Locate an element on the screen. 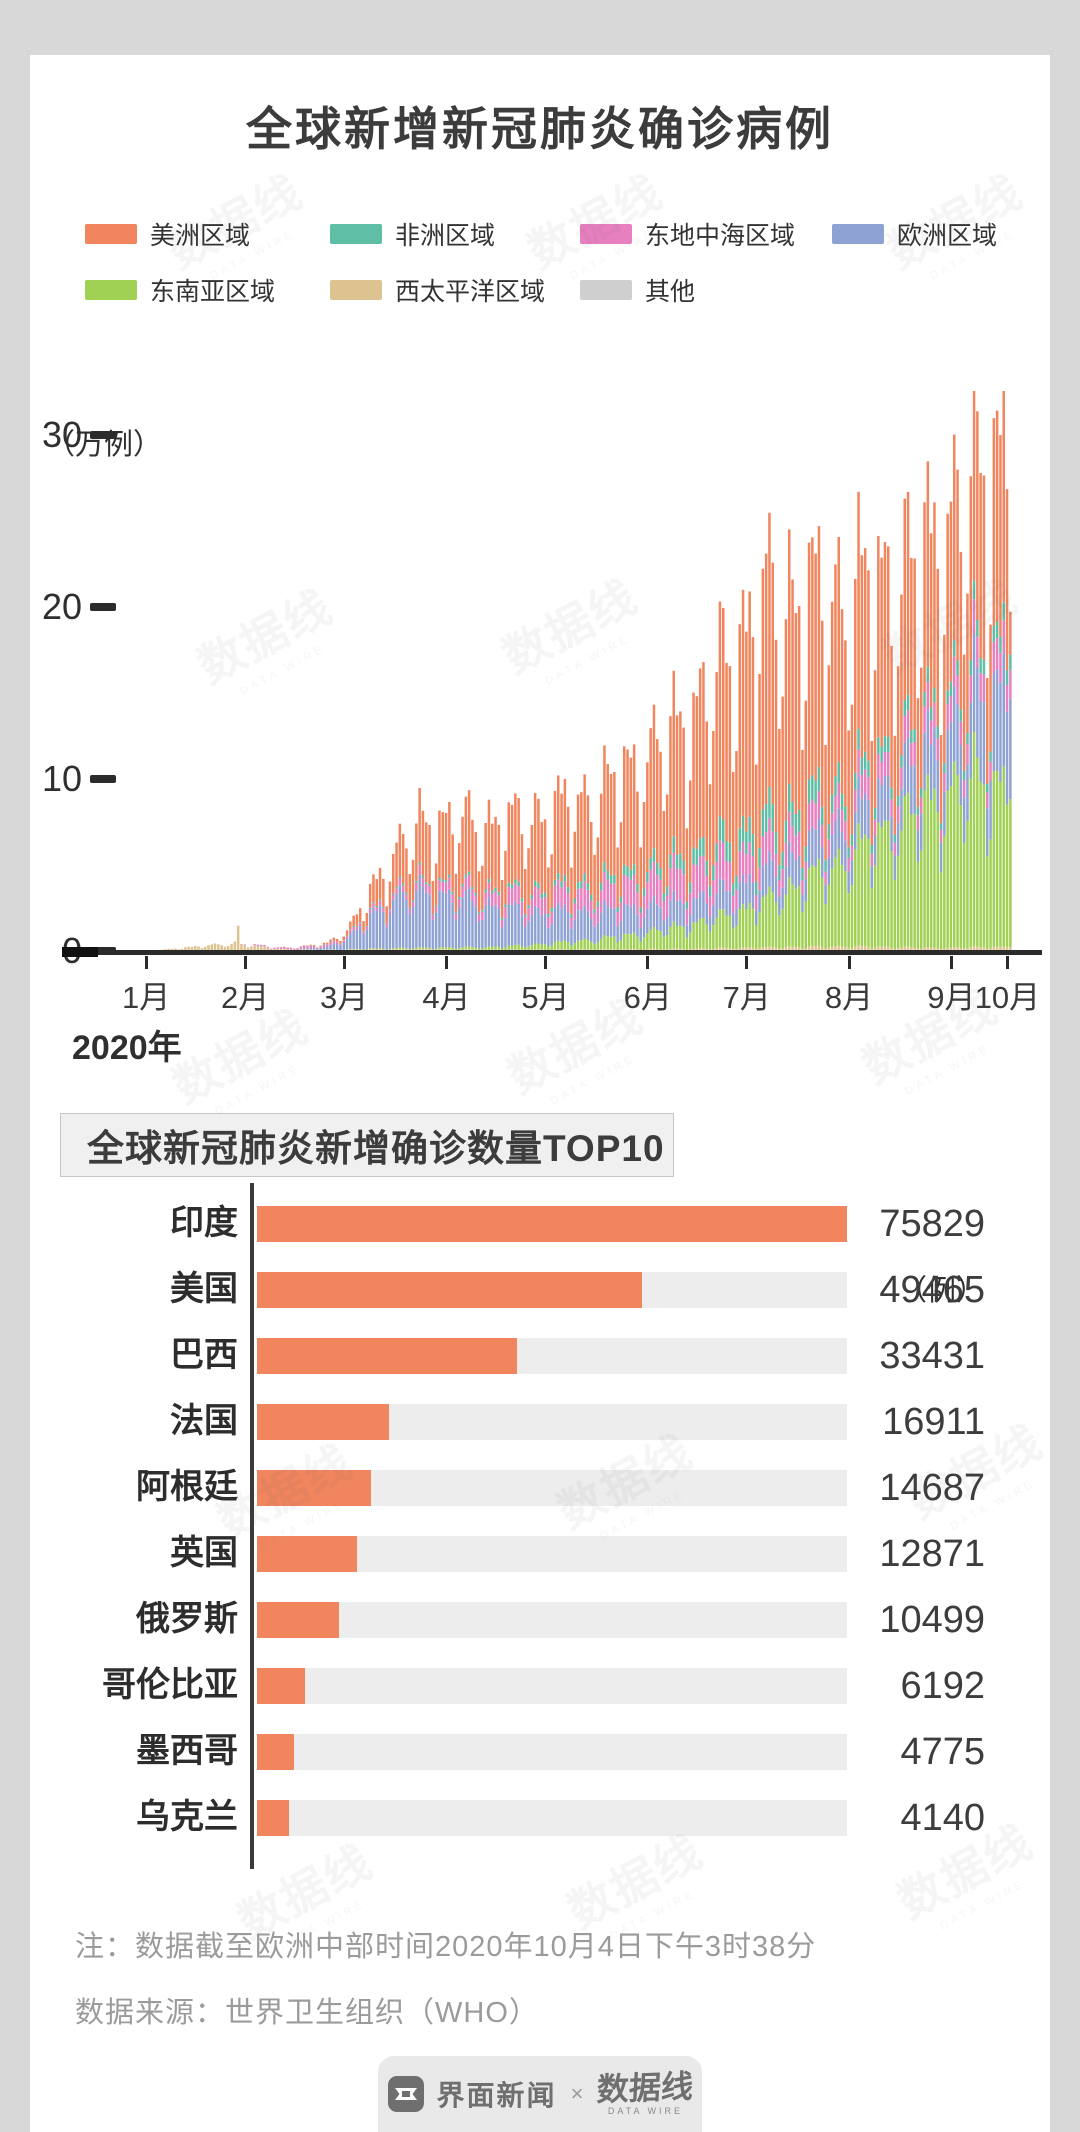 The height and width of the screenshot is (2132, 1080). x-tick-mark is located at coordinates (146, 962).